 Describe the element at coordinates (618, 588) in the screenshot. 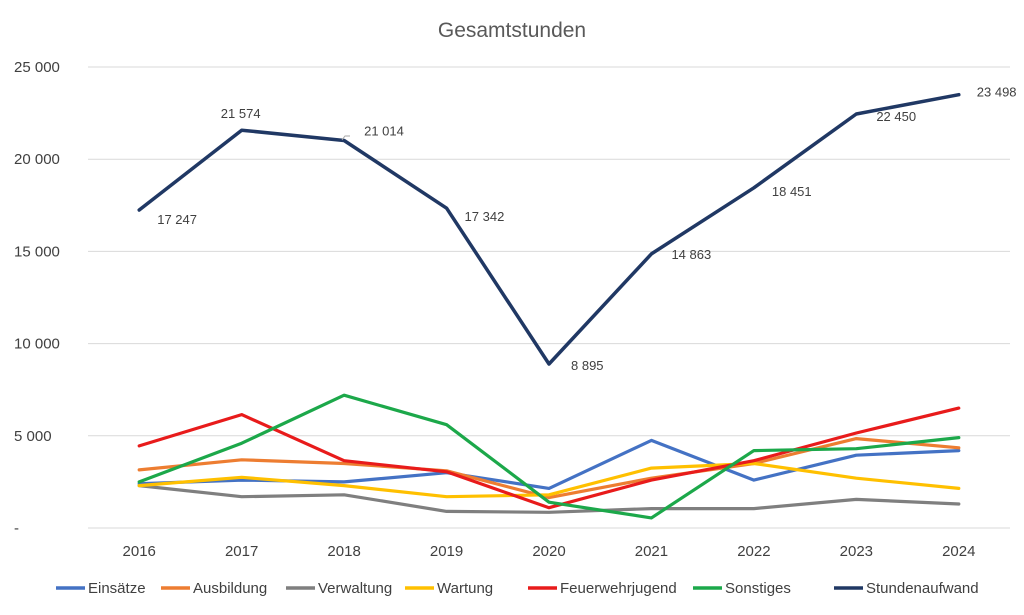

I see `legend-label: Feuerwehrjugend` at that location.